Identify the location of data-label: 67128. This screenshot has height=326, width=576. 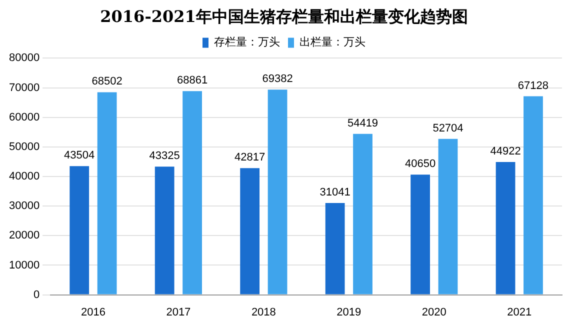
(533, 86).